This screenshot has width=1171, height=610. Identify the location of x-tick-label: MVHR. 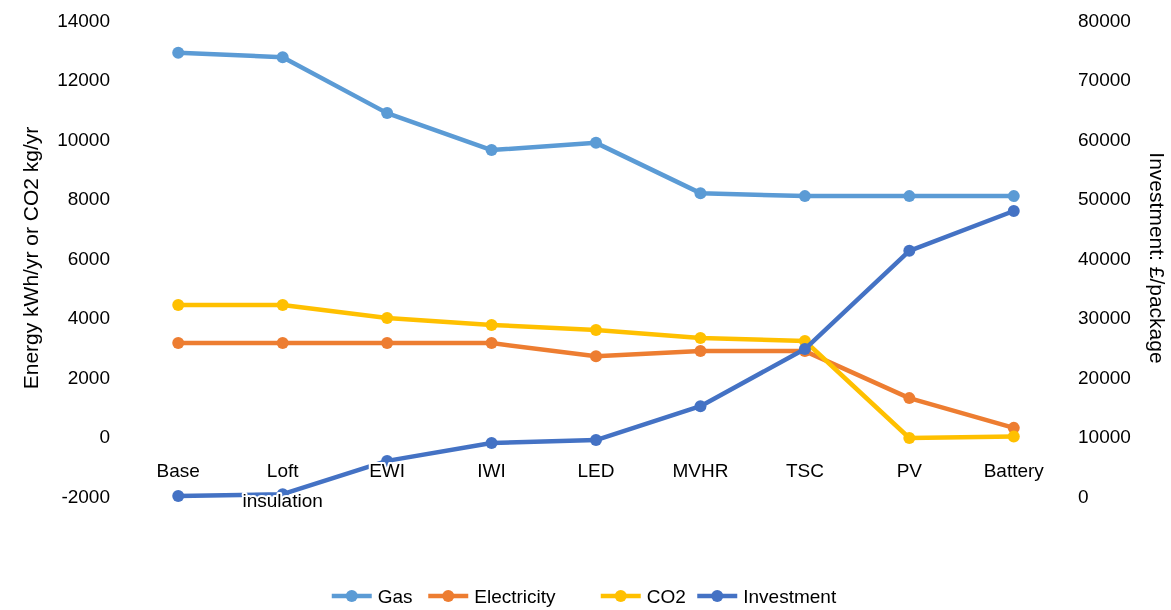
(700, 470).